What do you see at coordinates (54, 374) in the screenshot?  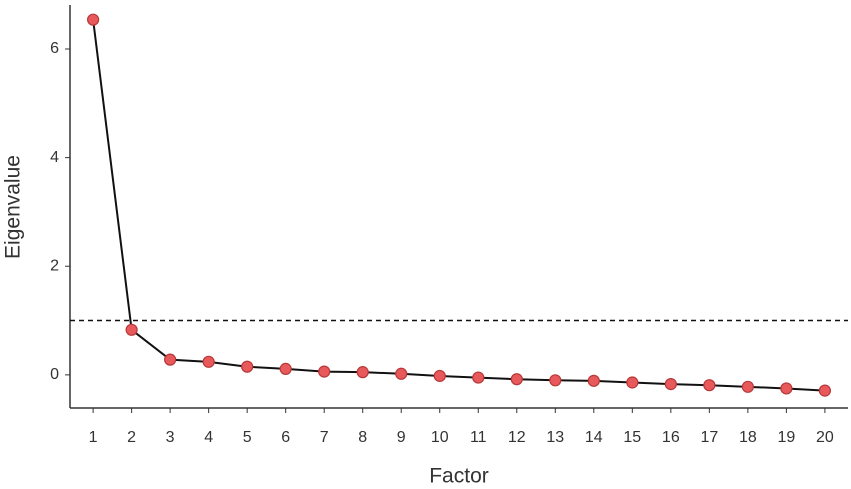 I see `y-tick-label: 0` at bounding box center [54, 374].